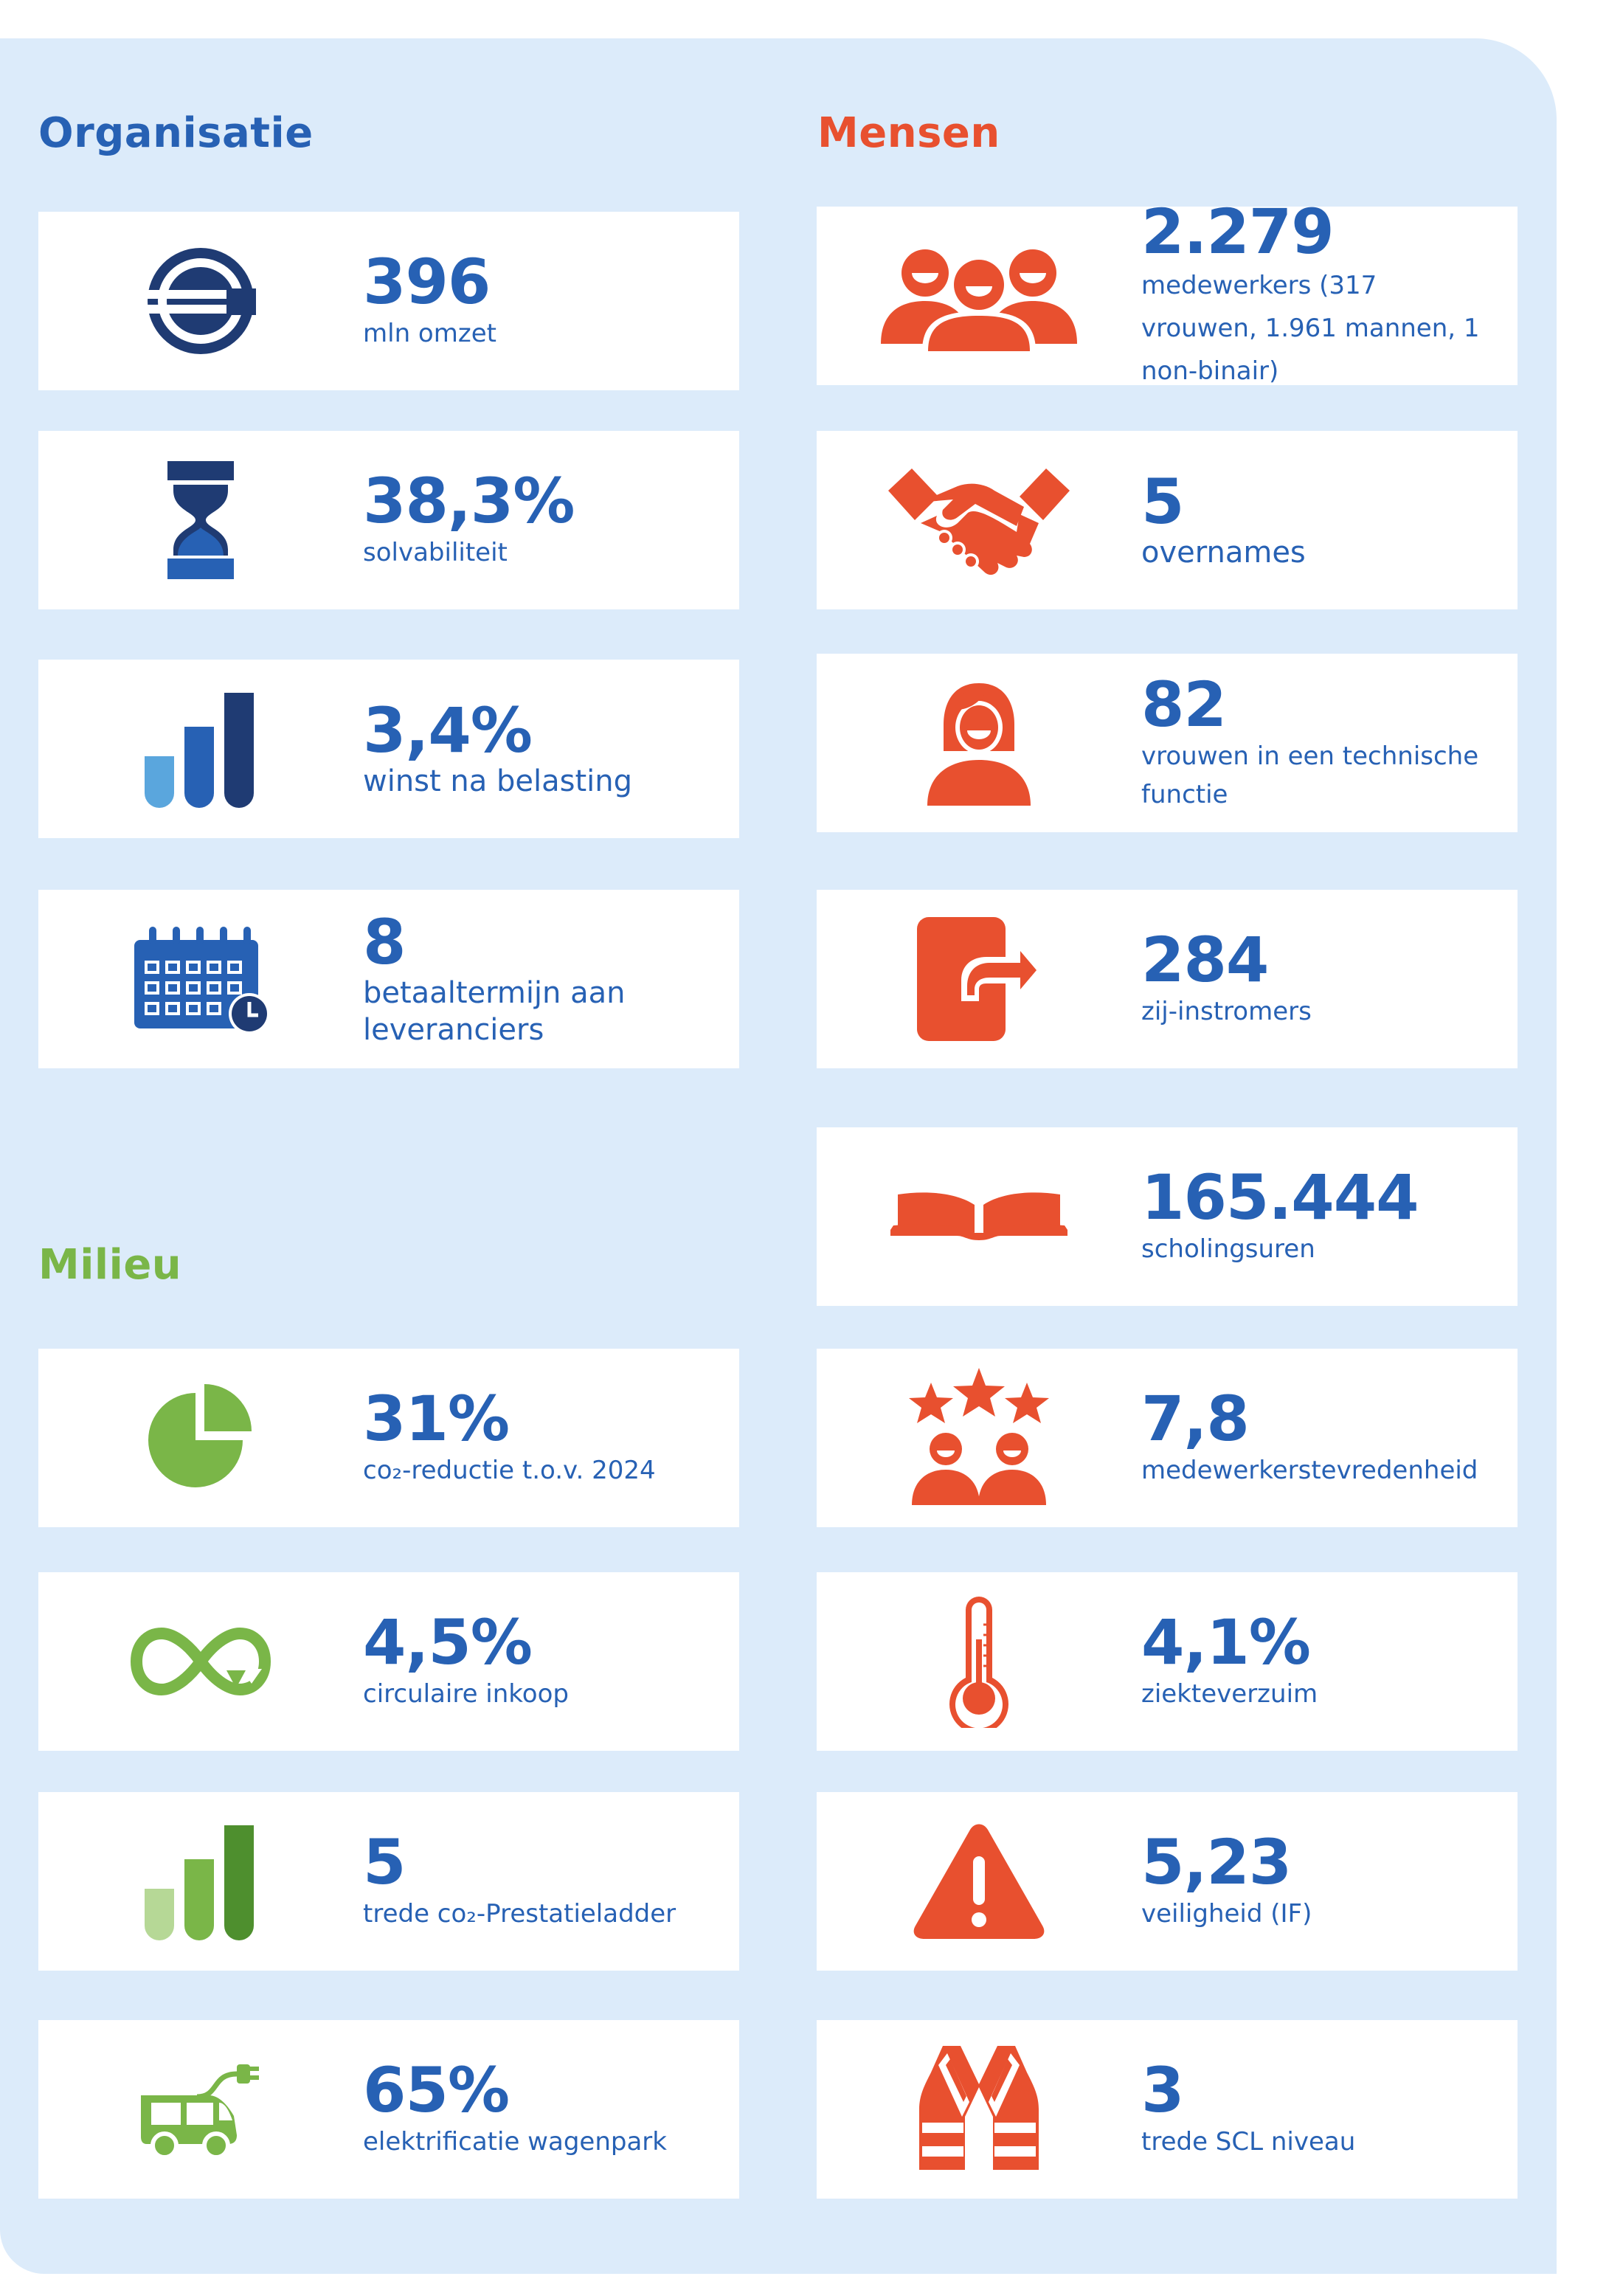 Image resolution: width=1623 pixels, height=2296 pixels. I want to click on heading-organisatie: Organisatie, so click(176, 133).